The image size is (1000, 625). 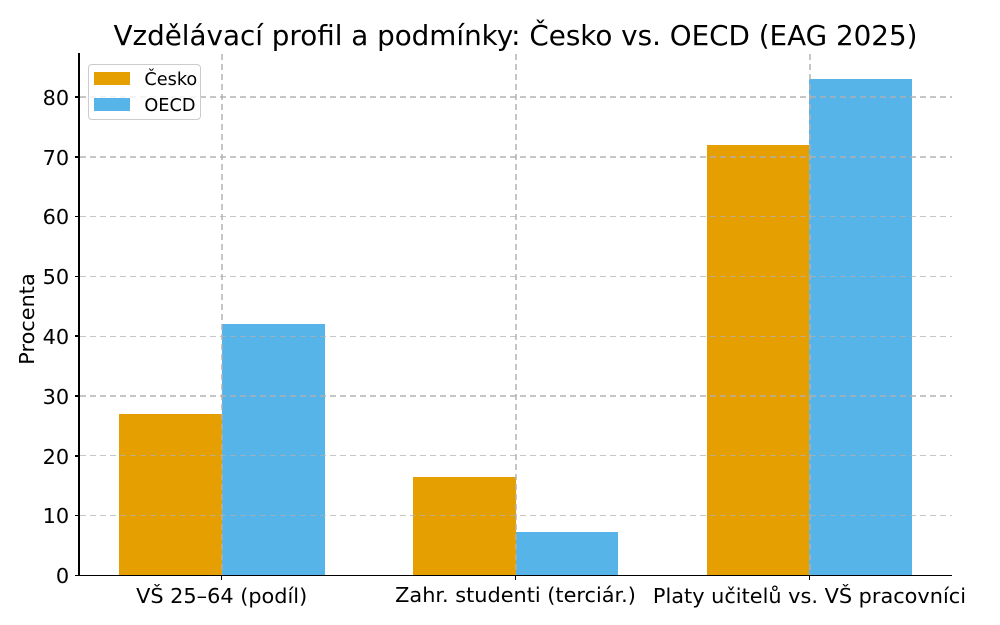 I want to click on y-tick-label-50: 50, so click(x=56, y=277).